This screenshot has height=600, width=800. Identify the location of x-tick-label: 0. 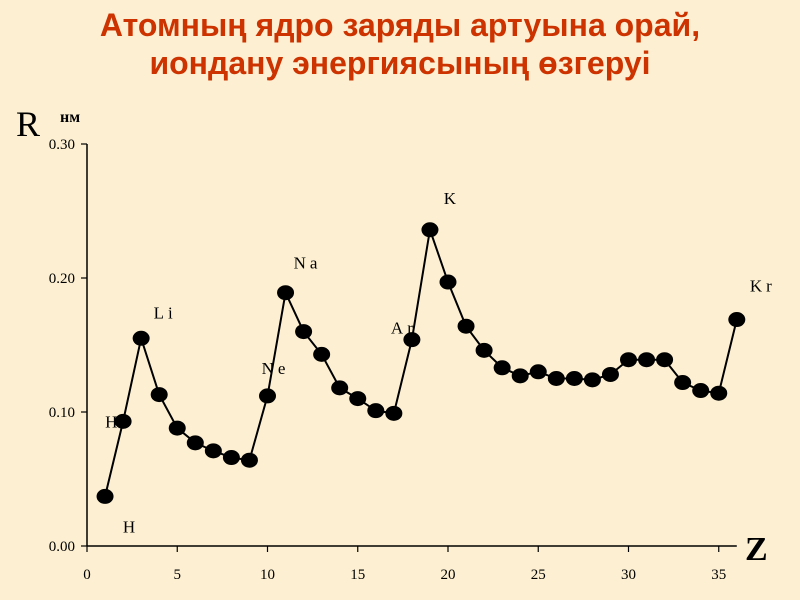
(87, 575).